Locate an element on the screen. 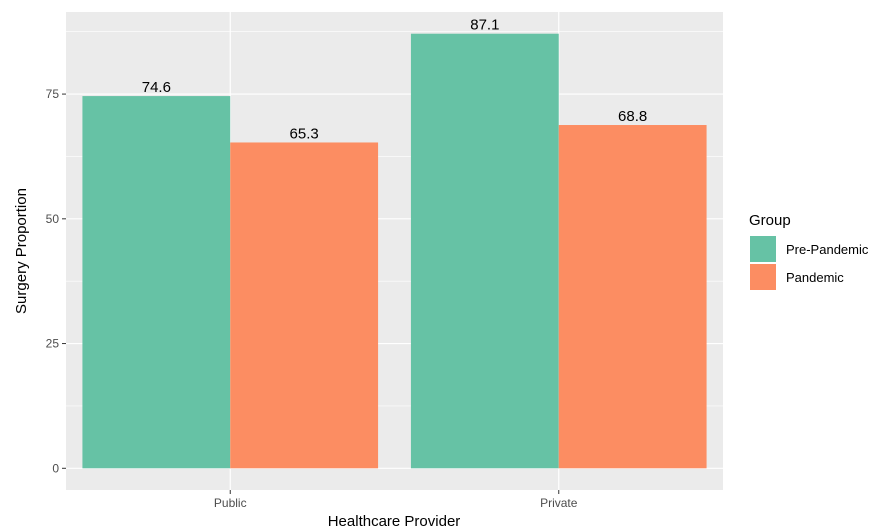  bar-pre-pandemic-public is located at coordinates (156, 282).